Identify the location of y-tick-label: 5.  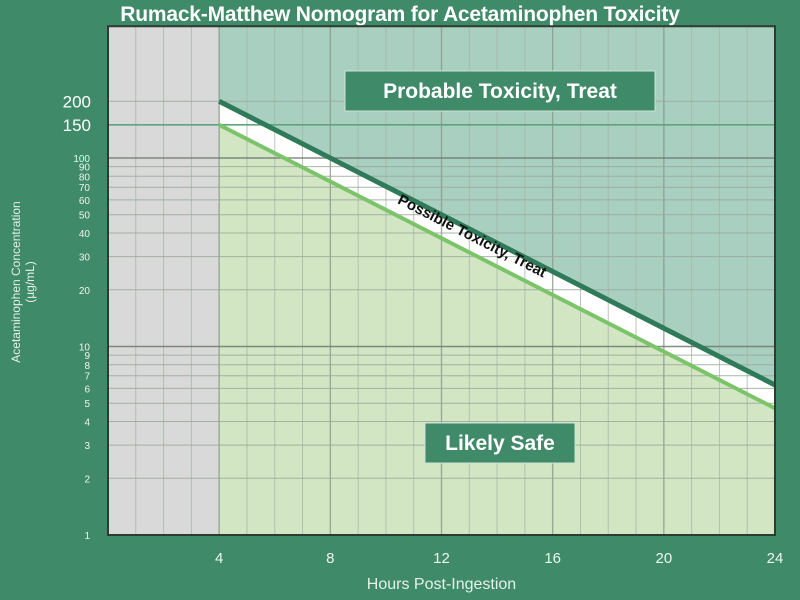
(87, 404).